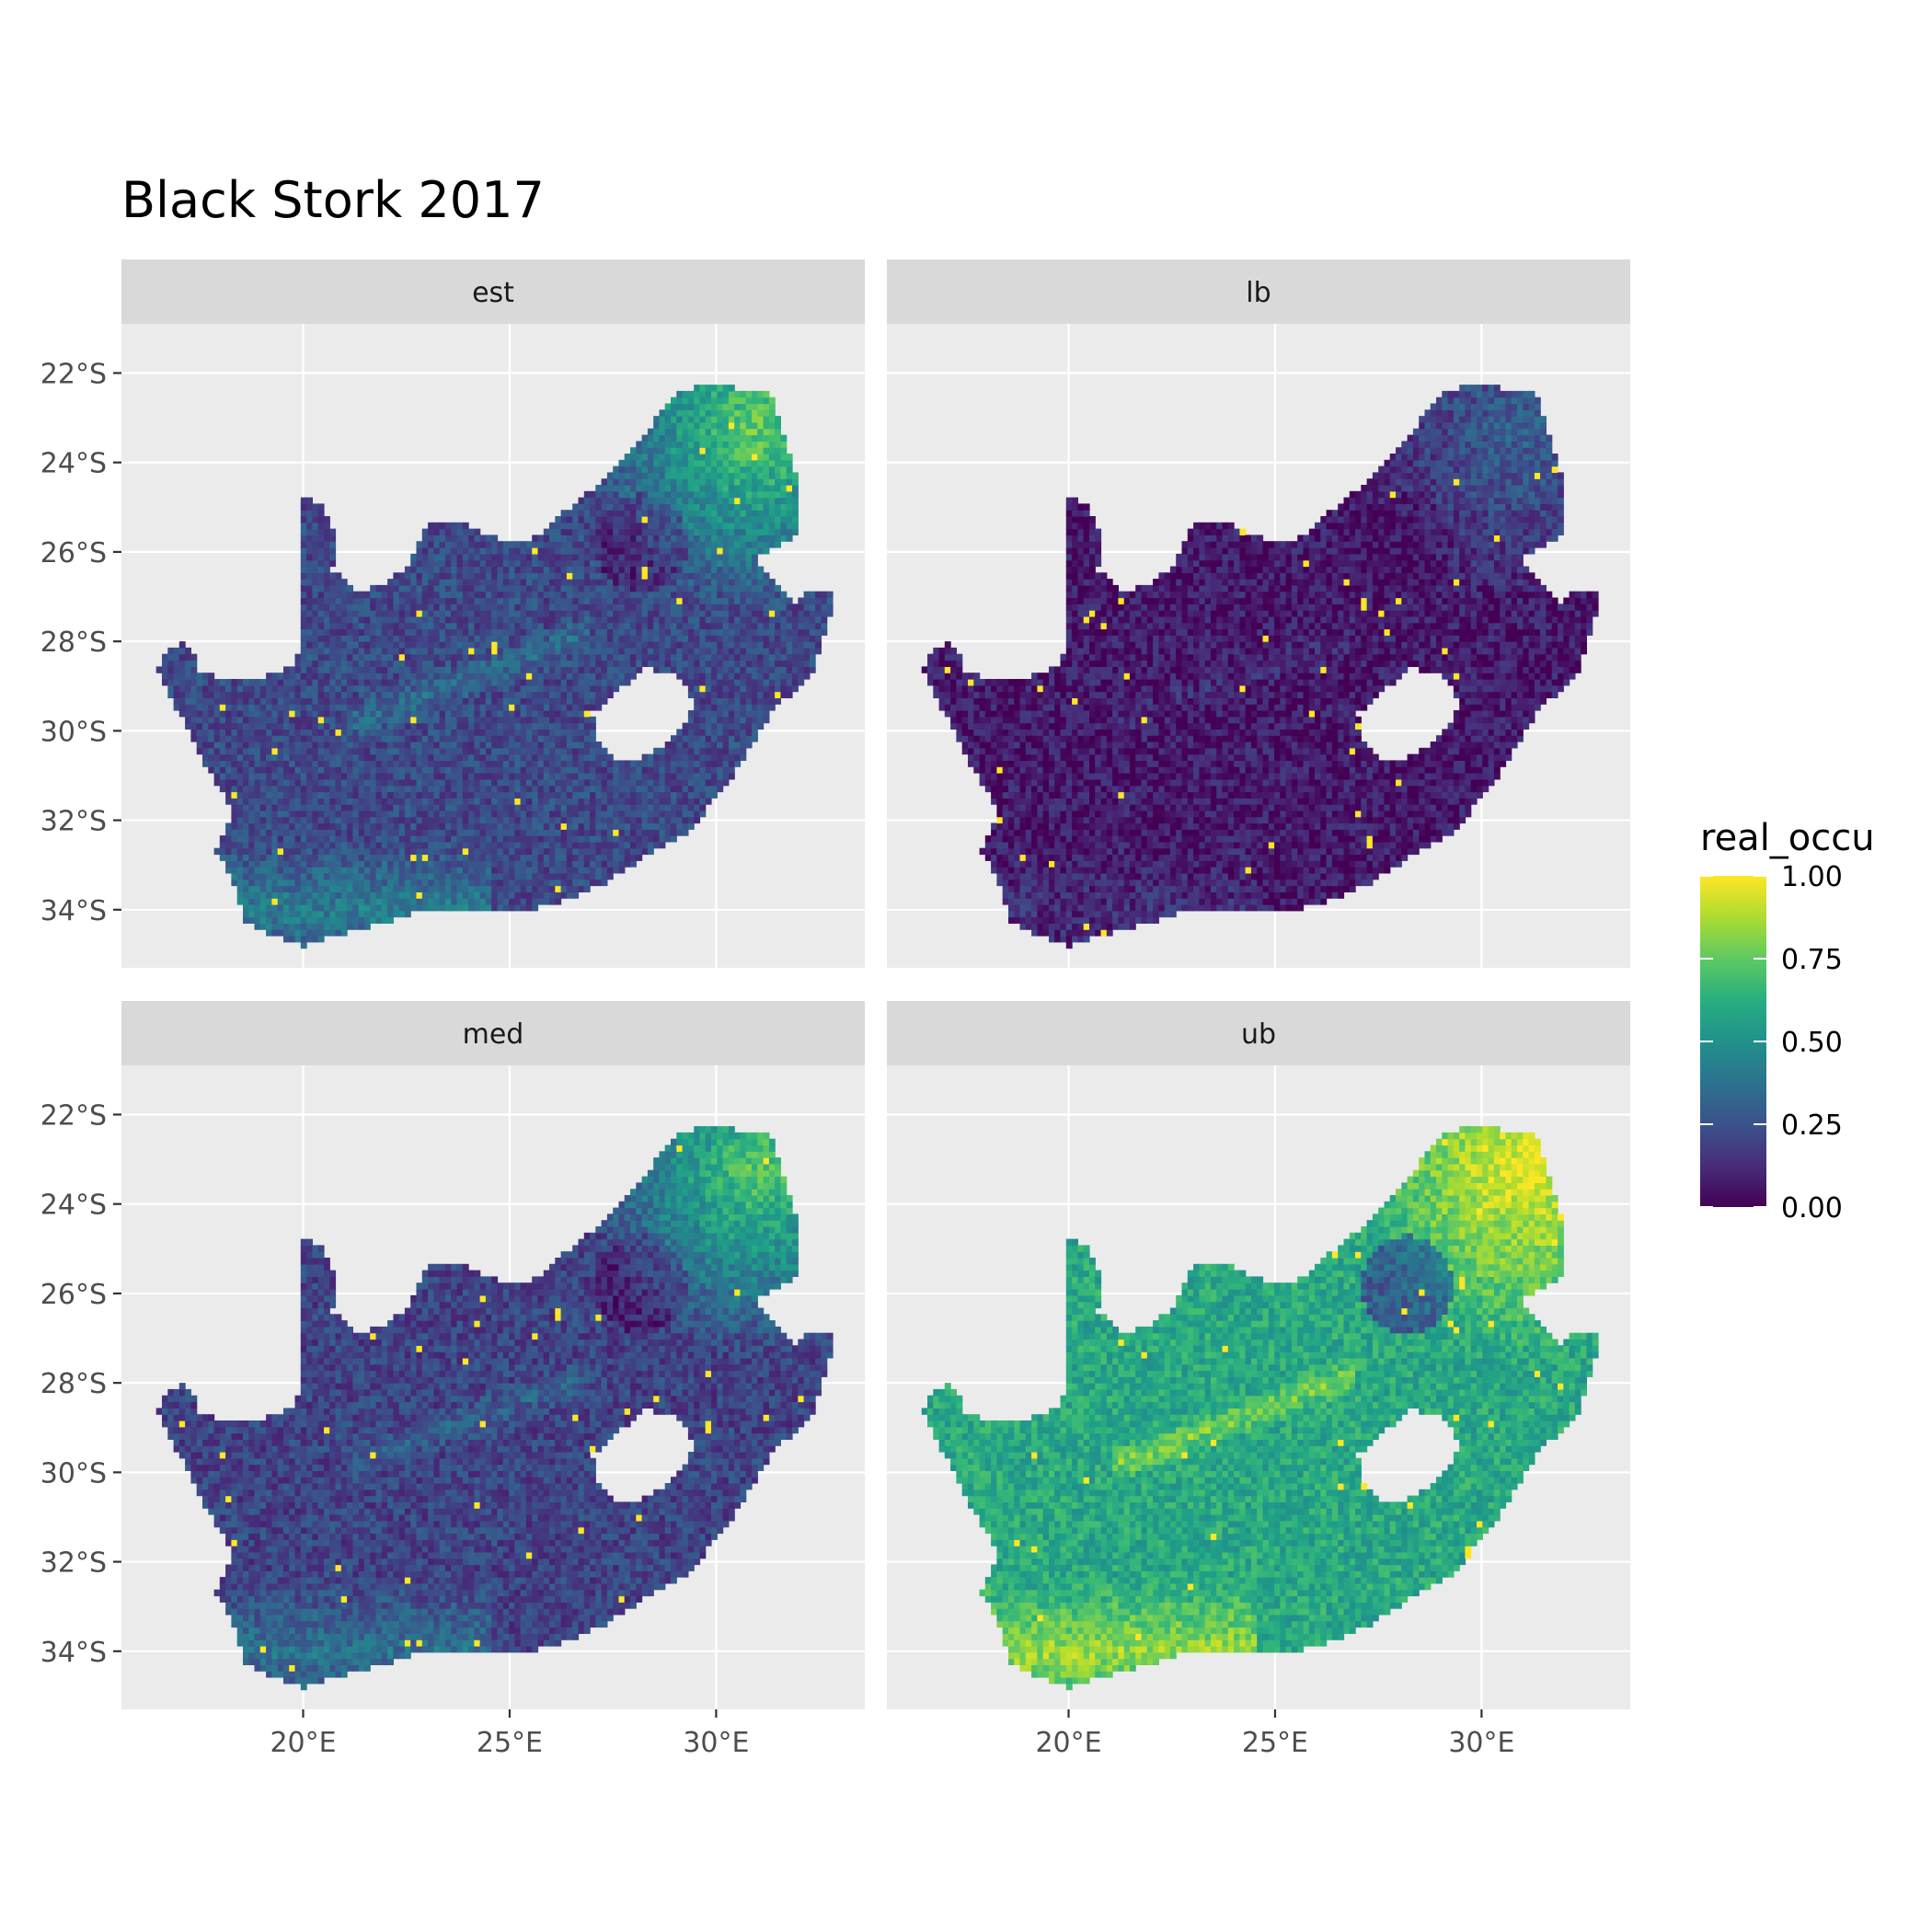 This screenshot has width=1932, height=1932. I want to click on facet-strip-label: est, so click(493, 293).